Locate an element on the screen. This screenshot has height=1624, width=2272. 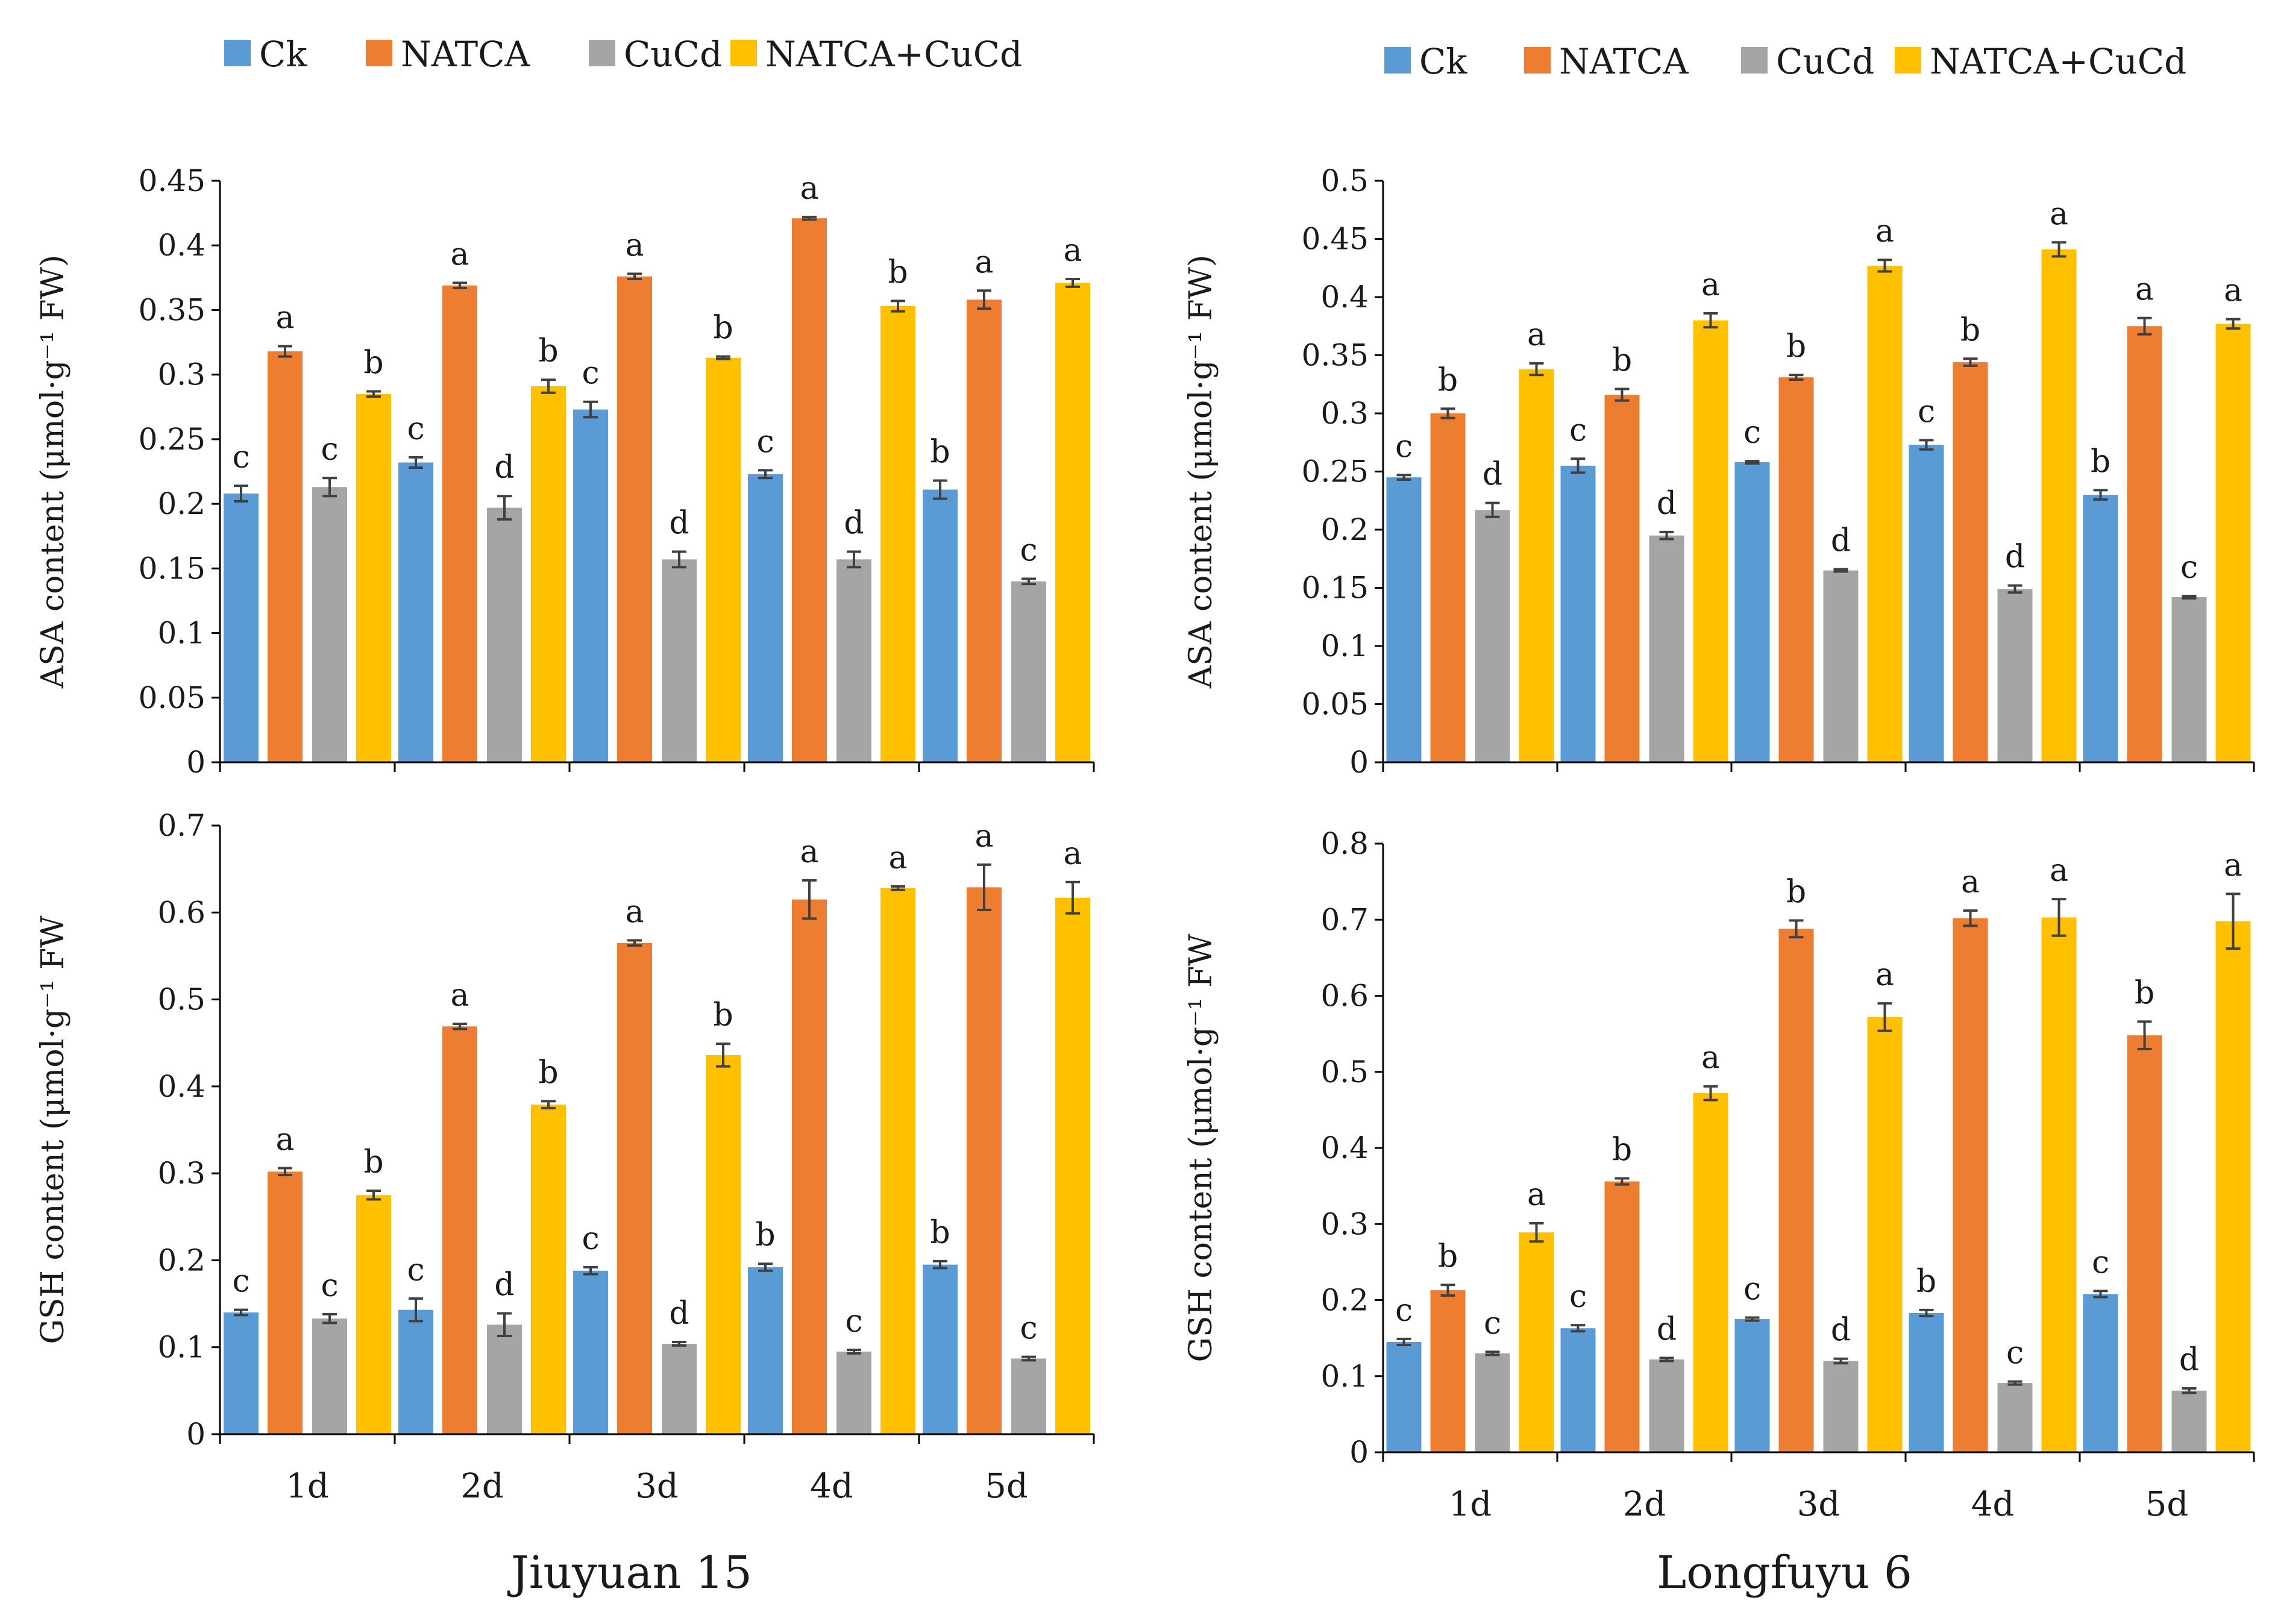
y-tick-label: 0.05 is located at coordinates (172, 697).